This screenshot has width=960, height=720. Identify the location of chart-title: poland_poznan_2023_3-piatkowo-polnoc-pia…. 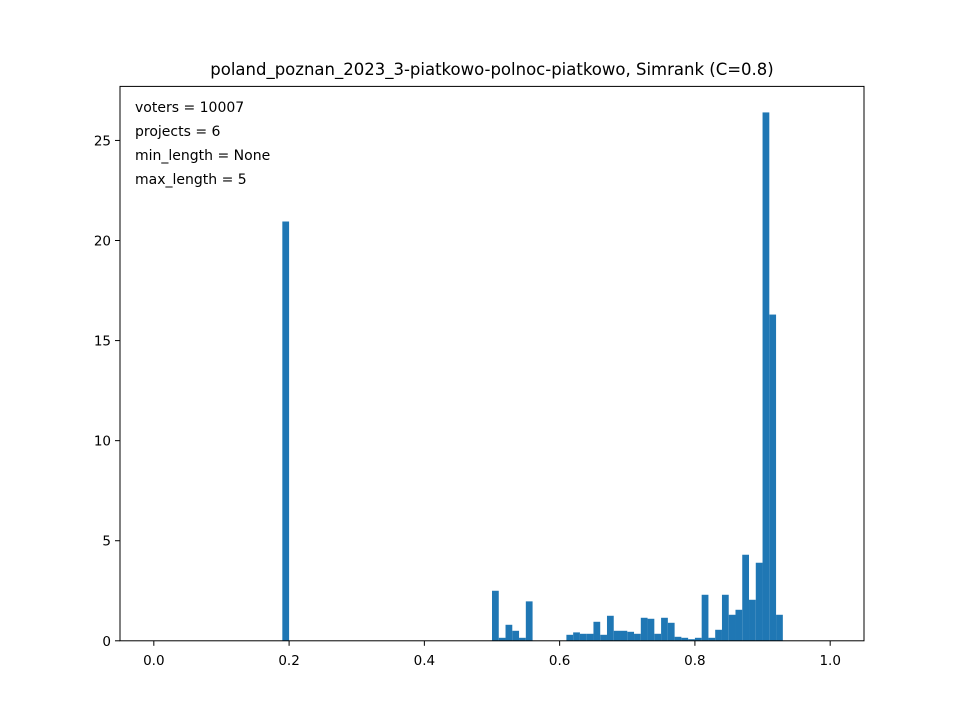
(491, 70).